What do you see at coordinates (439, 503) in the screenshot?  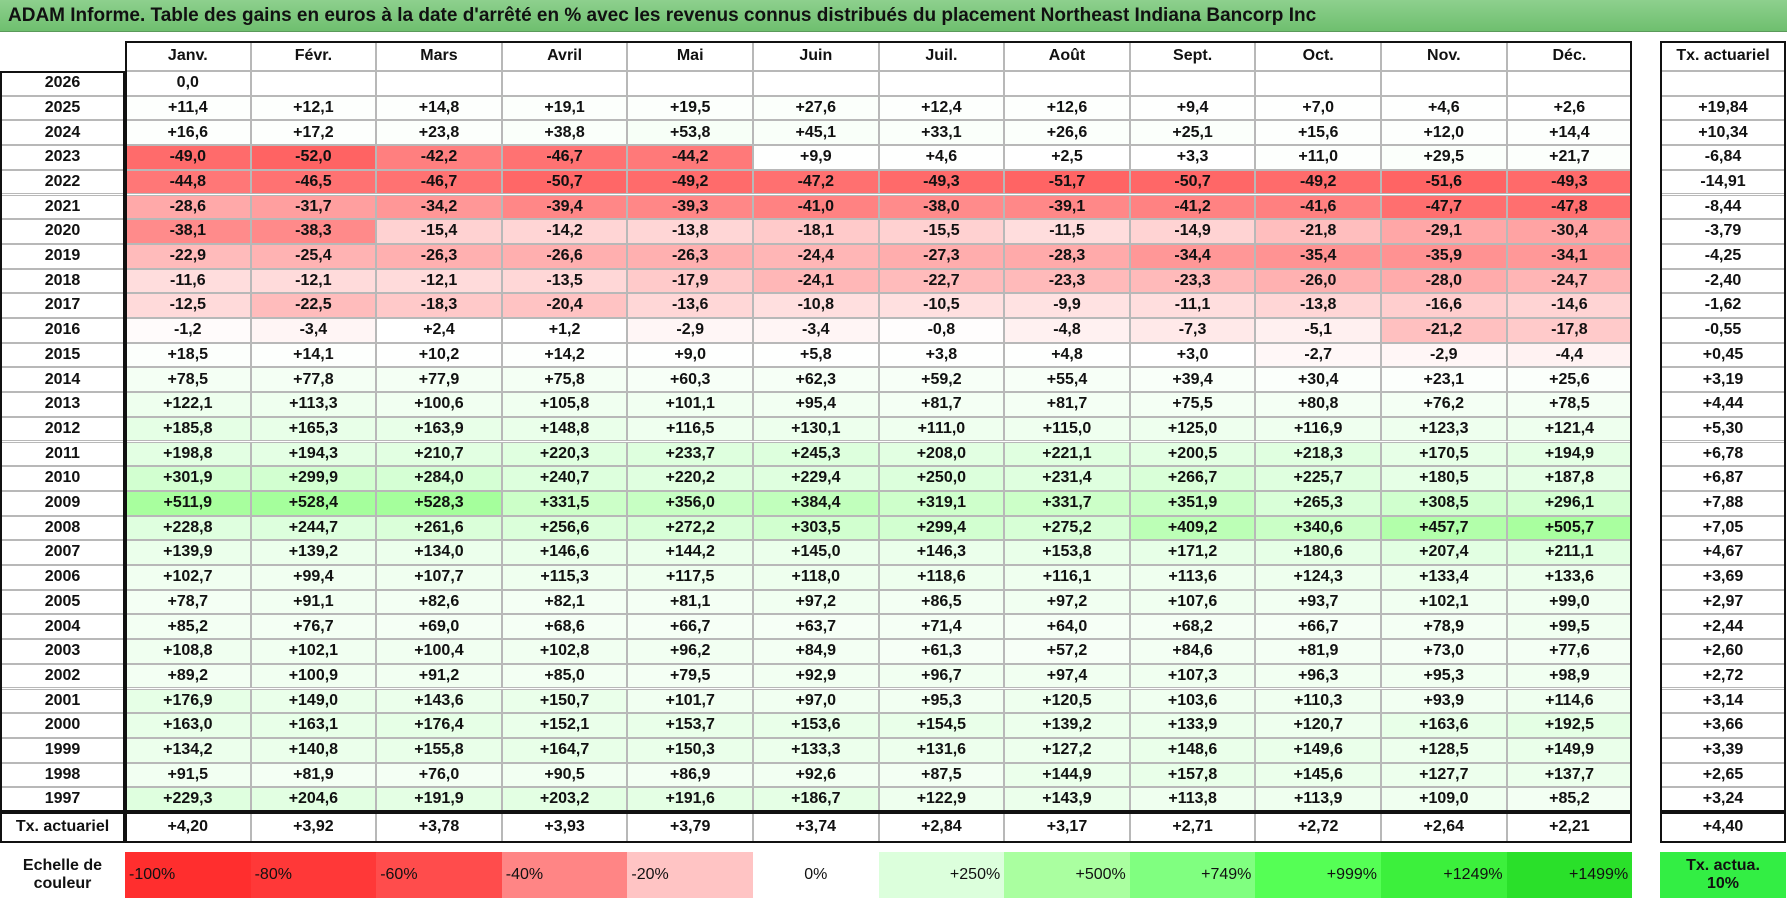 I see `gain-cell: +528,3` at bounding box center [439, 503].